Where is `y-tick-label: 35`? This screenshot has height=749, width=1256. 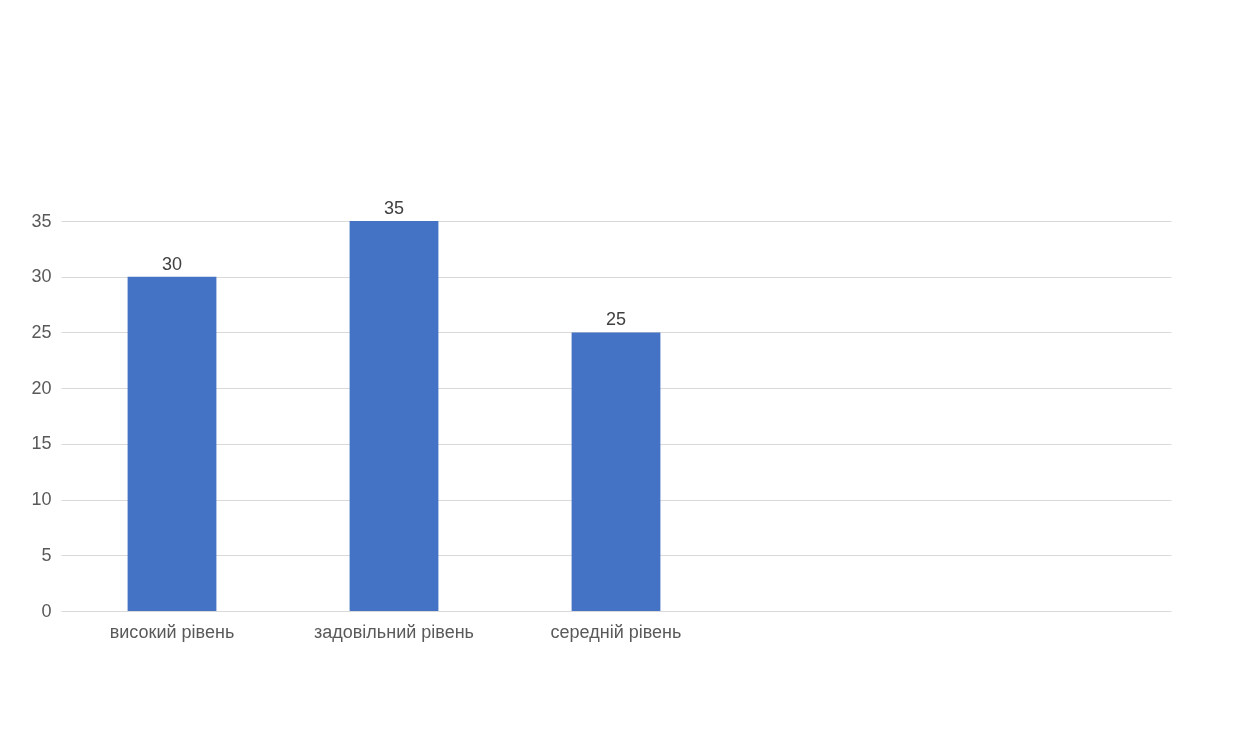
y-tick-label: 35 is located at coordinates (41, 220).